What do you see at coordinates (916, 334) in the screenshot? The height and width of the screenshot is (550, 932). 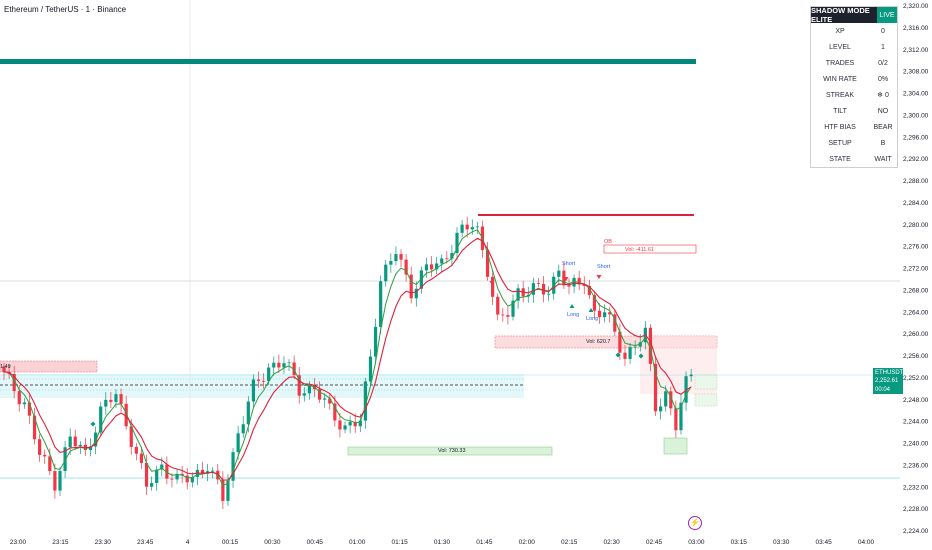 I see `y-tick-label: 2,260.00` at bounding box center [916, 334].